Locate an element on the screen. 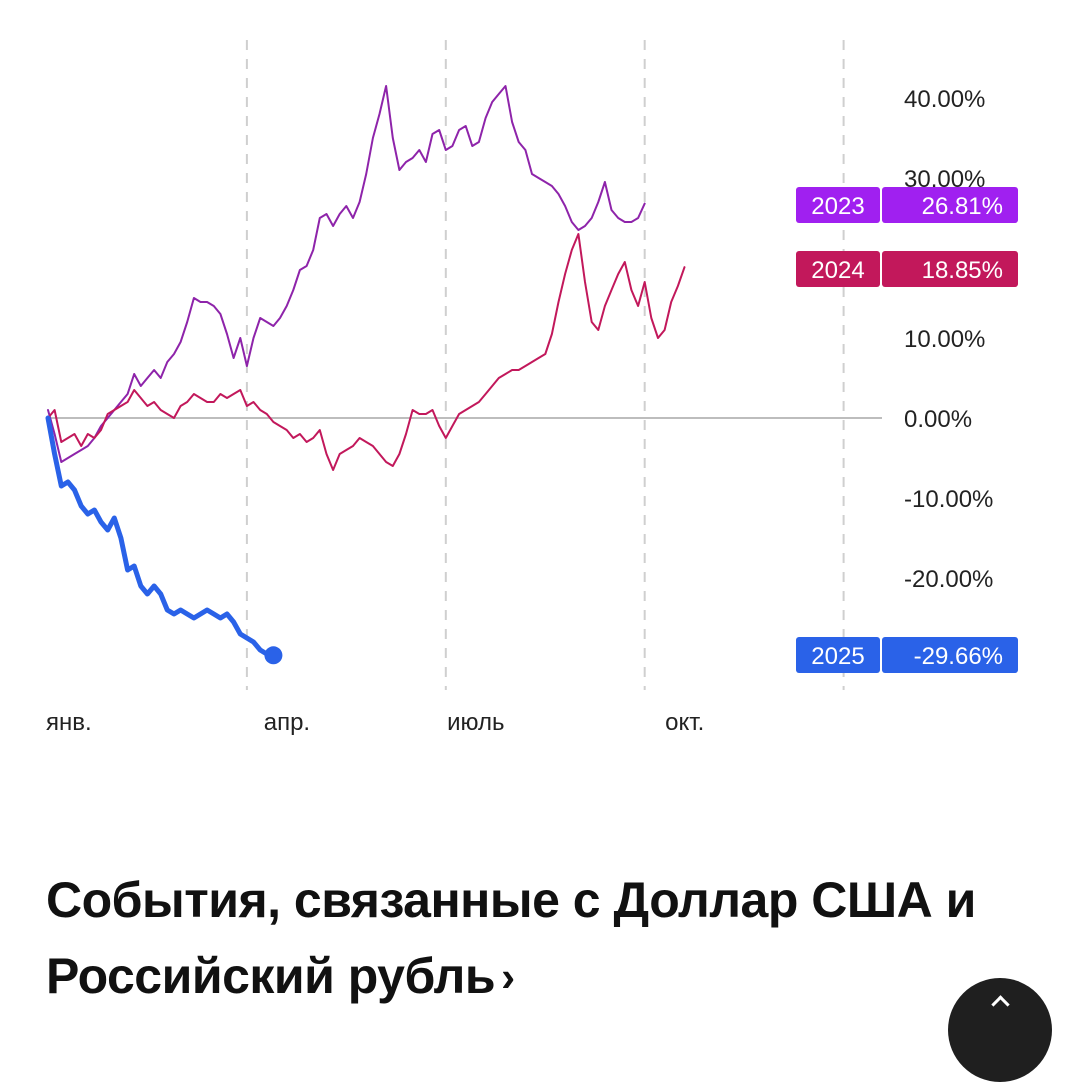 This screenshot has height=1082, width=1080. chevron-right-icon: › is located at coordinates (508, 976).